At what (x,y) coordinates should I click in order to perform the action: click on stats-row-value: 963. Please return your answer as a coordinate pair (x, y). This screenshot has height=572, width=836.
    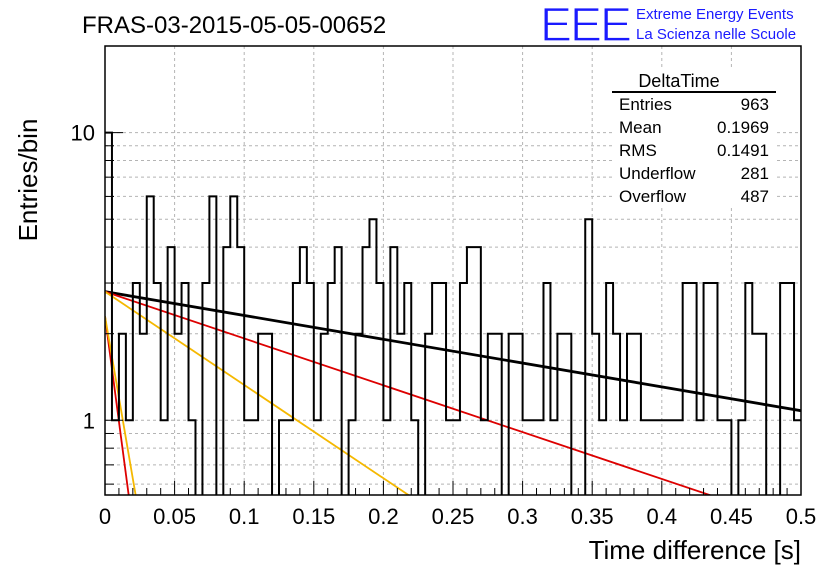
    Looking at the image, I should click on (755, 104).